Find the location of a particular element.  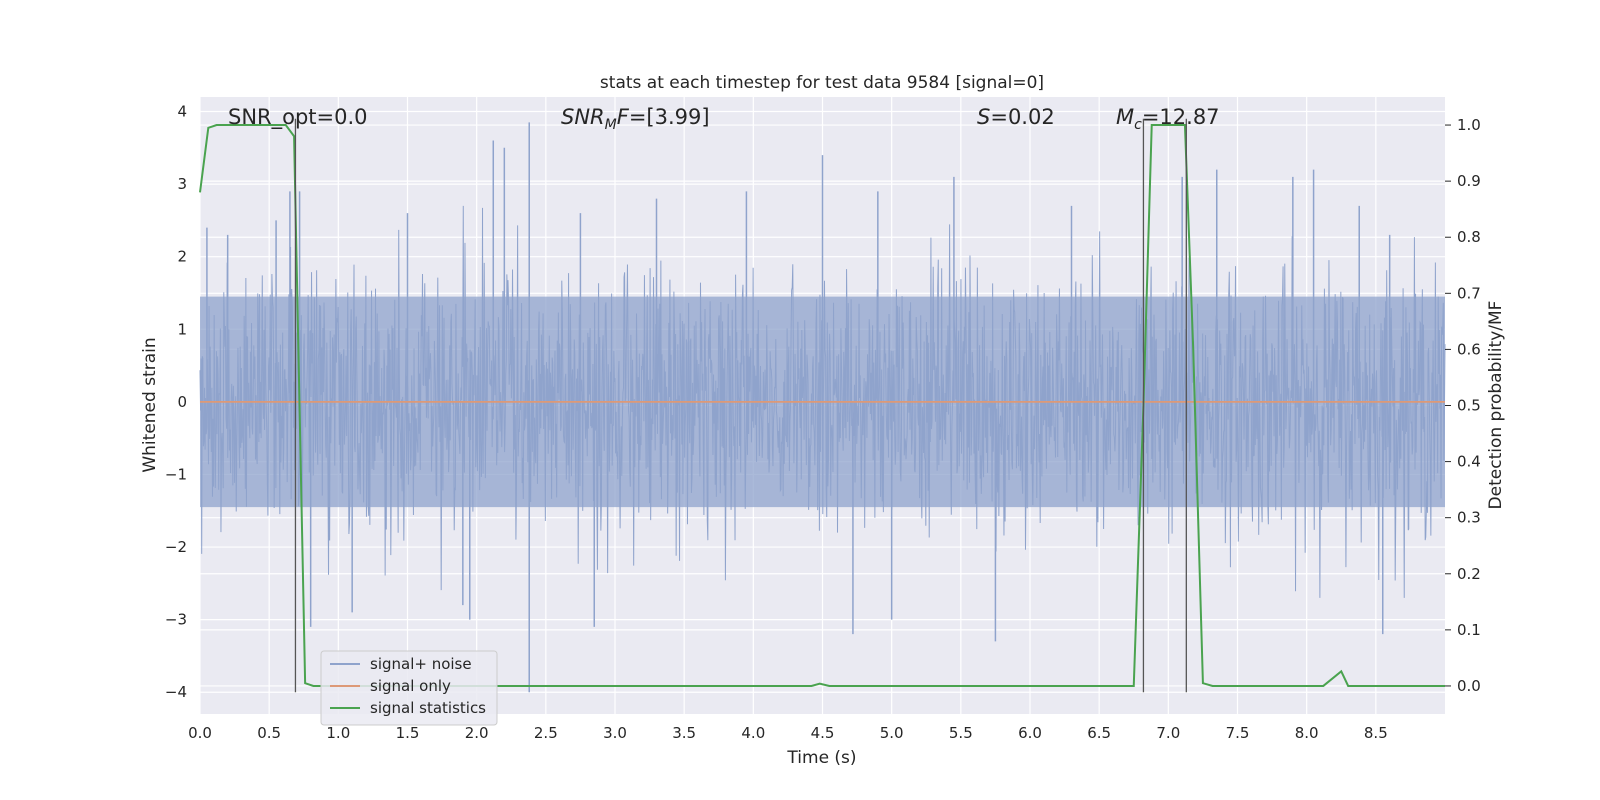

legend-label-signal-only: signal only is located at coordinates (410, 686).